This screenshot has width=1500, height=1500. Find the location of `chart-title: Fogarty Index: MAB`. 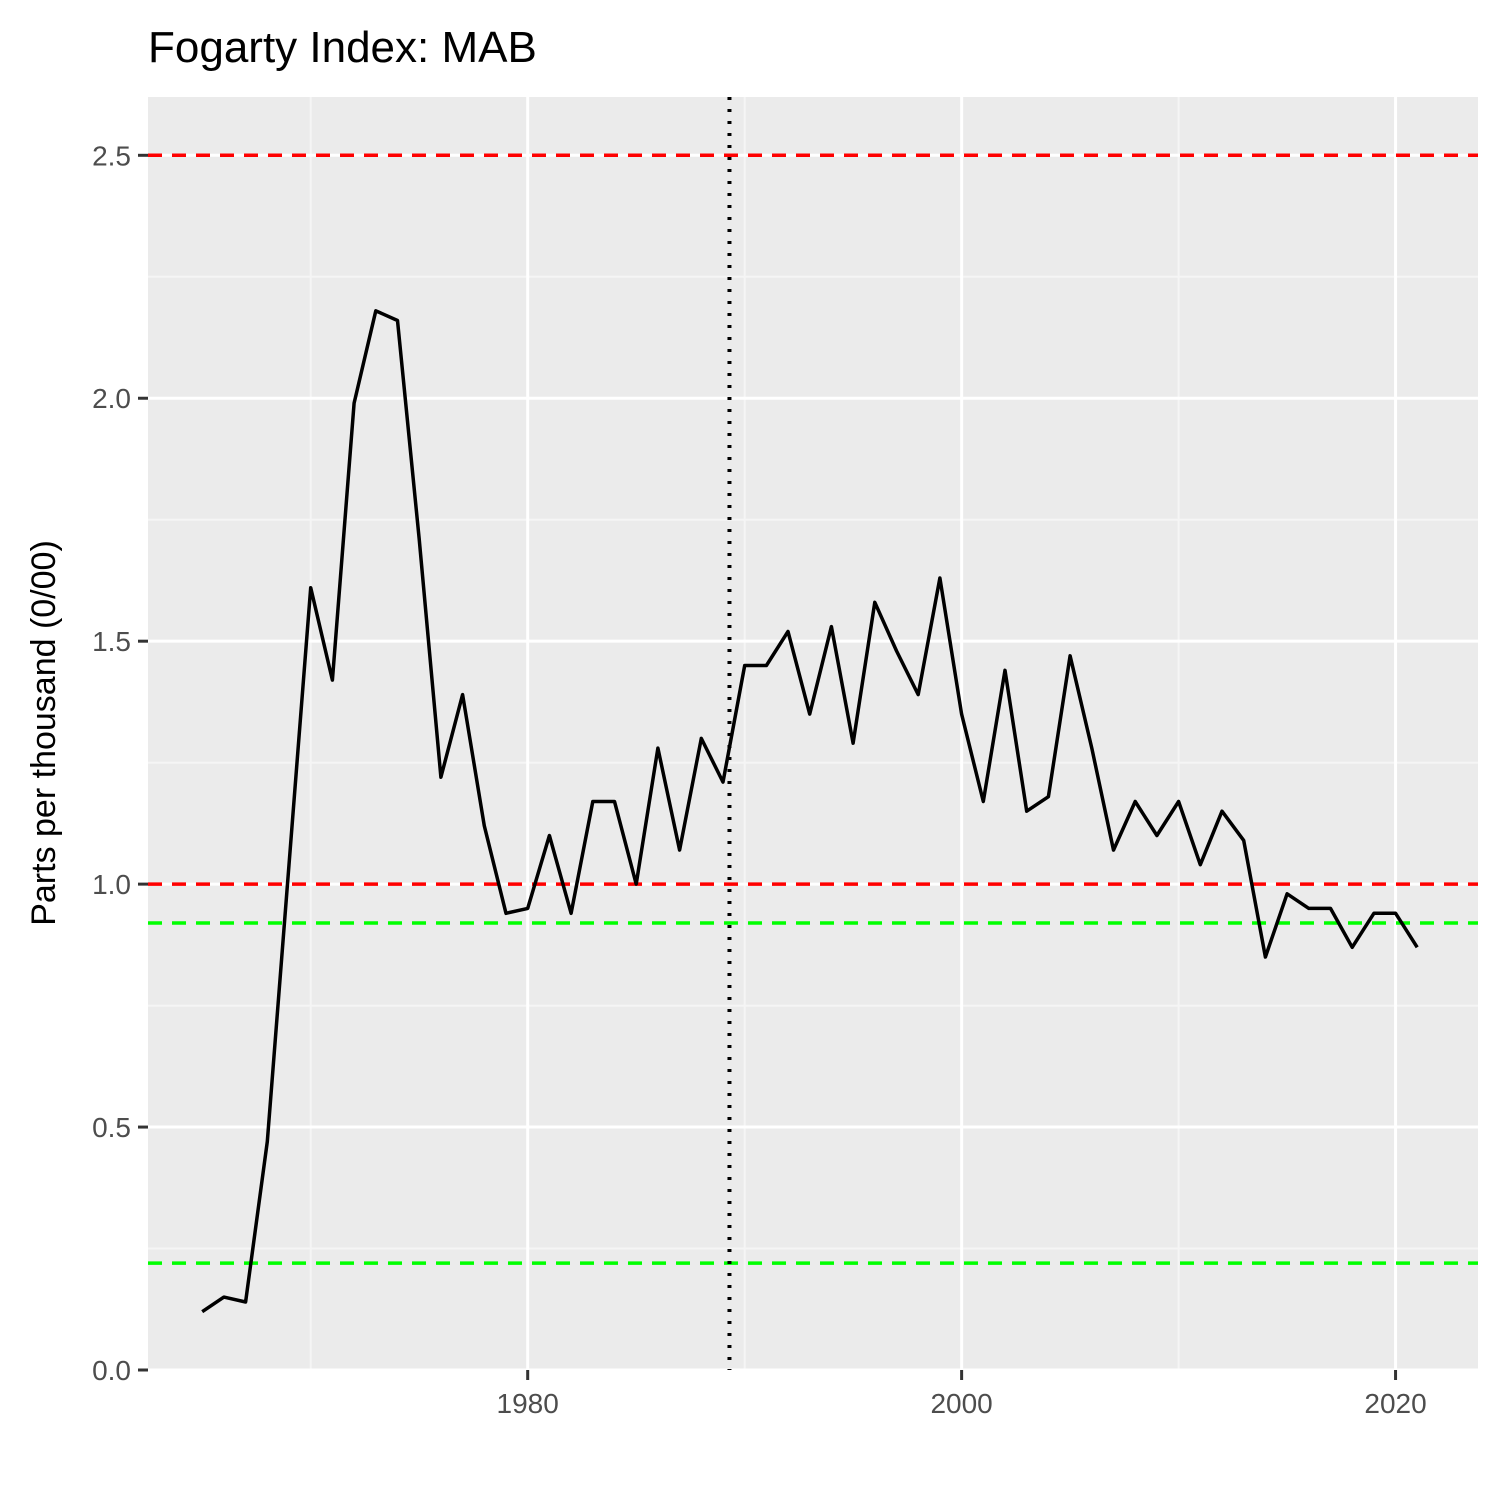

chart-title: Fogarty Index: MAB is located at coordinates (342, 47).